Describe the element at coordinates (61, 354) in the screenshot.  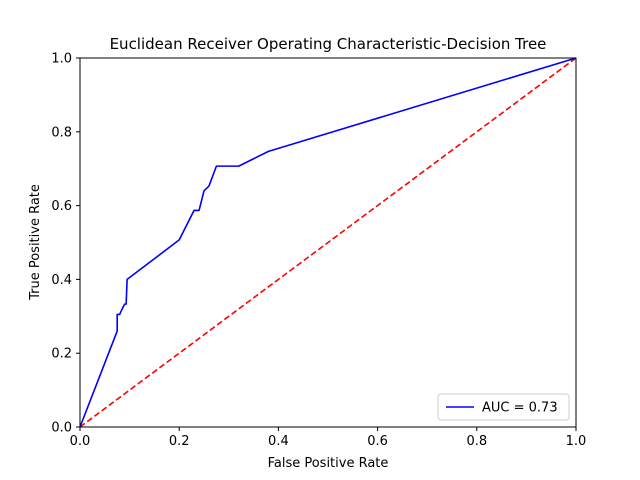
I see `y-tick-label: 0.2` at that location.